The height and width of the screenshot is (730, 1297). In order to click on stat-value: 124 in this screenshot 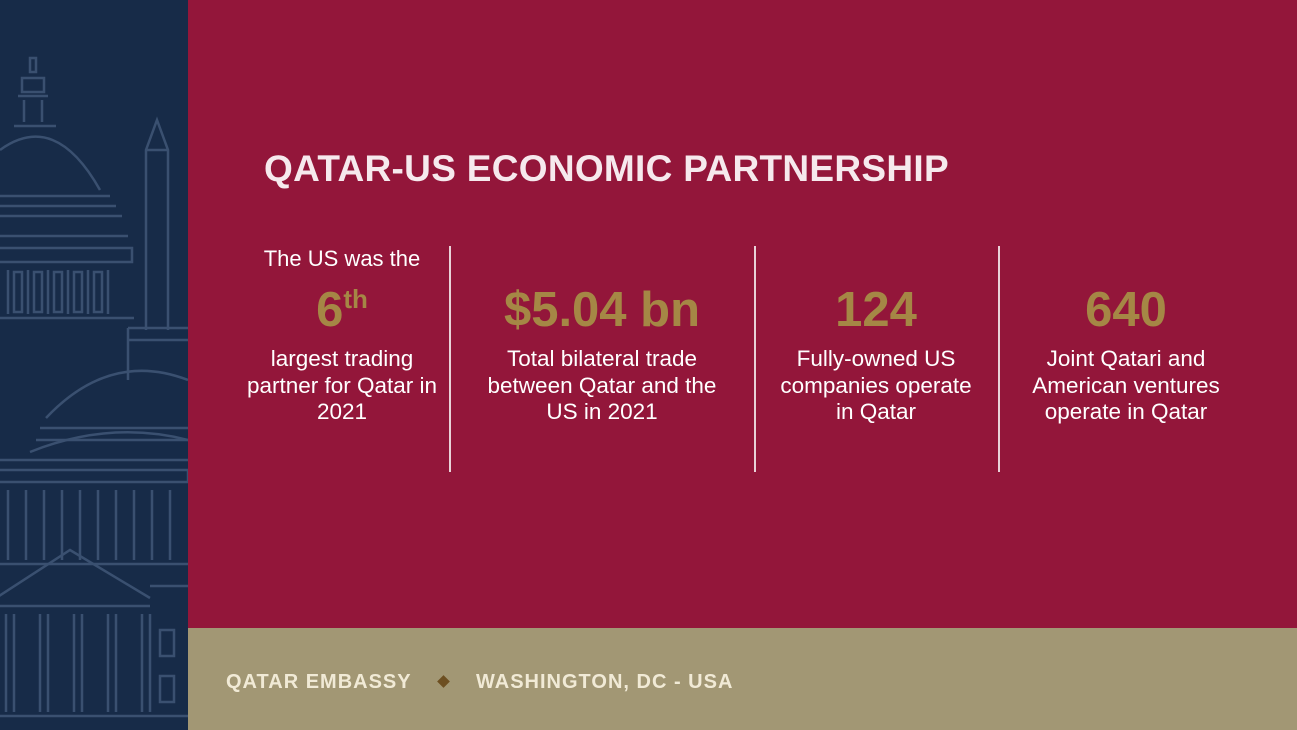, I will do `click(876, 310)`.